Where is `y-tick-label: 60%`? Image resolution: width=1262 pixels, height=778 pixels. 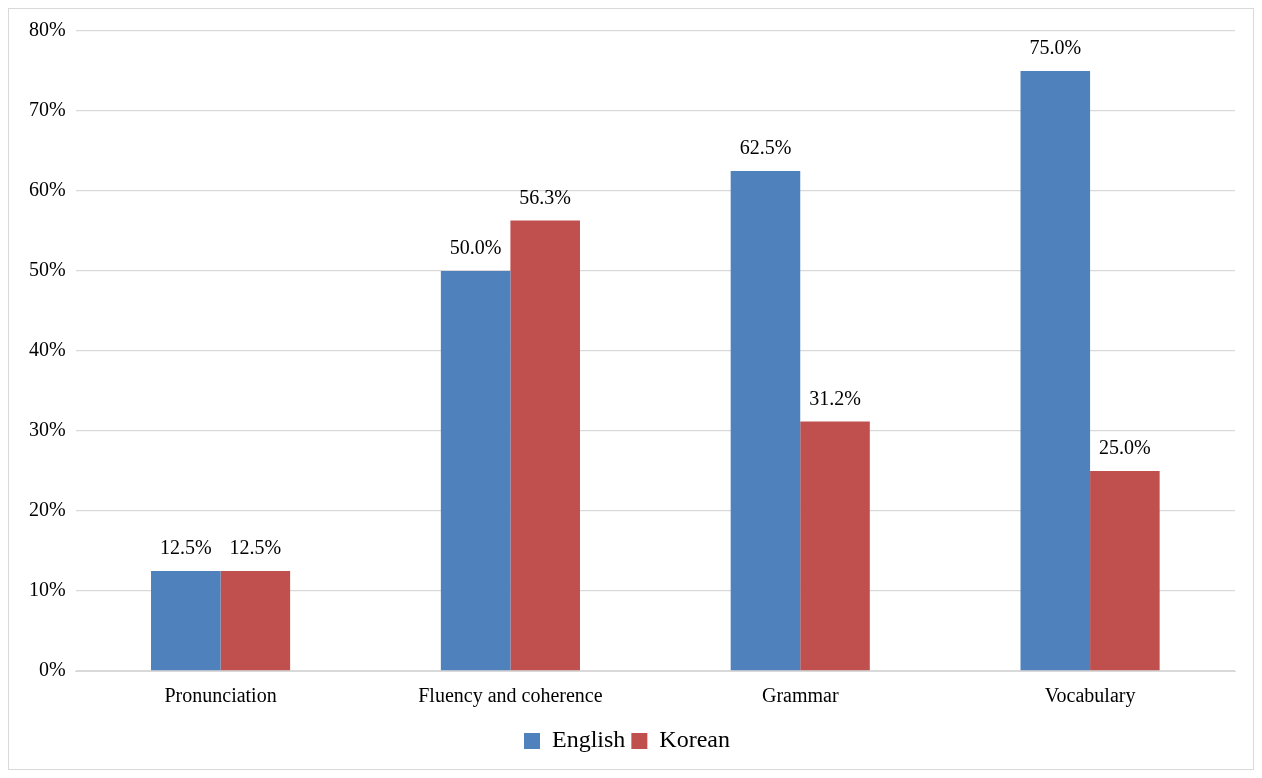
y-tick-label: 60% is located at coordinates (47, 189).